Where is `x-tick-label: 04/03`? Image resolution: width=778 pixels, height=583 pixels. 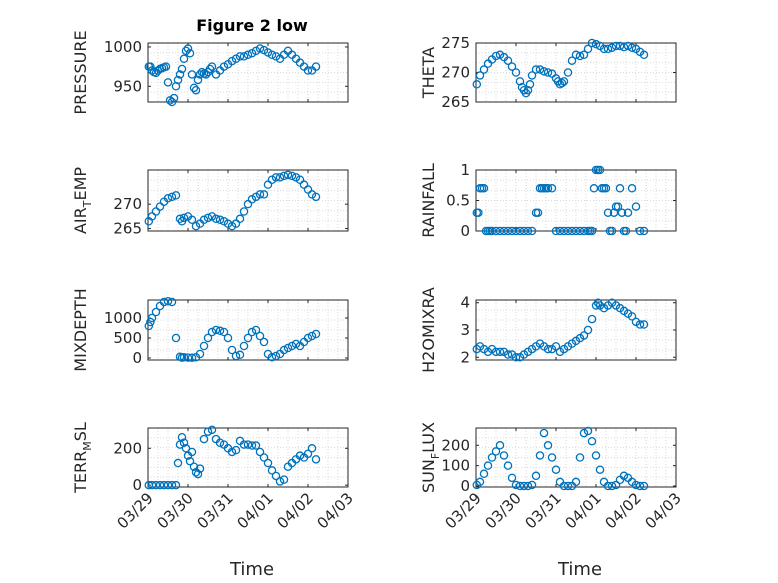 x-tick-label: 04/03 is located at coordinates (663, 510).